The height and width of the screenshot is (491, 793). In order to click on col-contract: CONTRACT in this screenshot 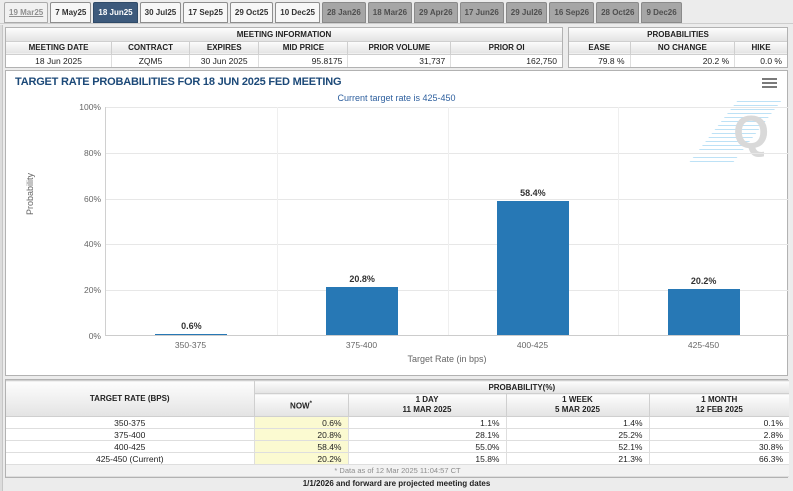, I will do `click(150, 48)`.